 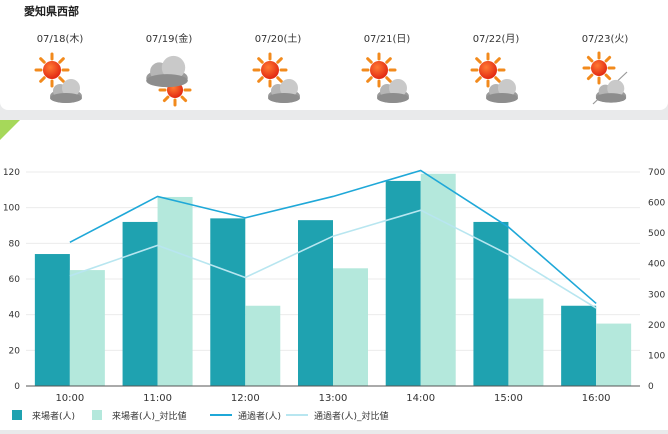 What do you see at coordinates (60, 39) in the screenshot?
I see `forecast-date: 07/18(木)` at bounding box center [60, 39].